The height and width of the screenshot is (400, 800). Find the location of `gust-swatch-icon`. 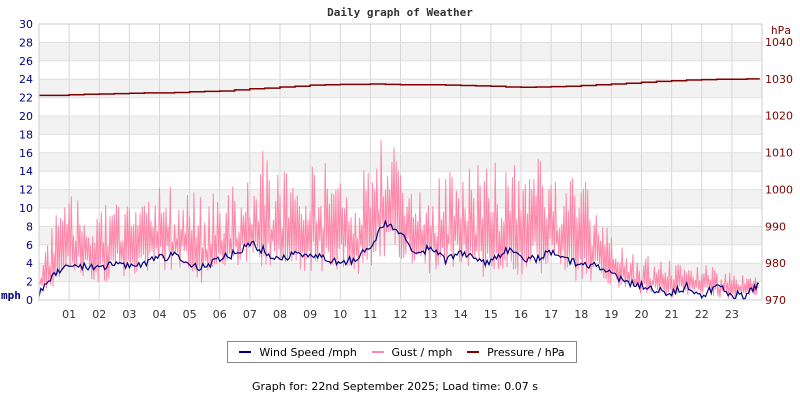

gust-swatch-icon is located at coordinates (377, 352).